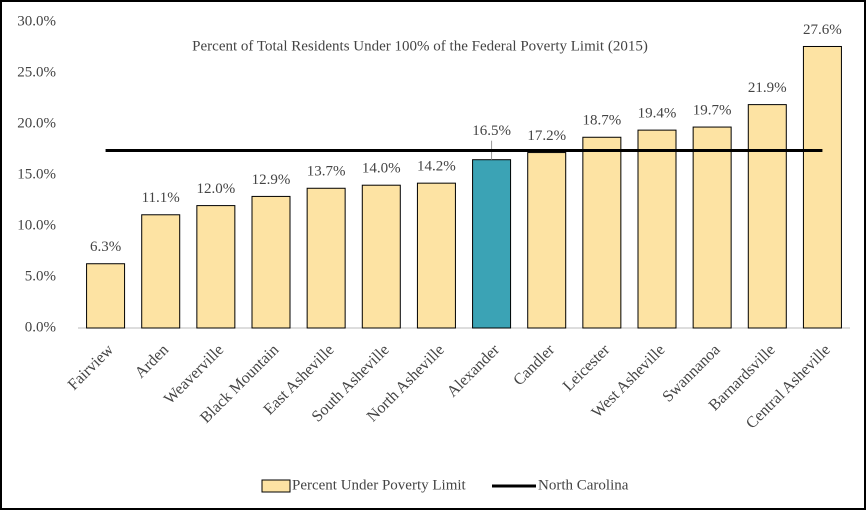  What do you see at coordinates (583, 485) in the screenshot?
I see `legend-label: North Carolina` at bounding box center [583, 485].